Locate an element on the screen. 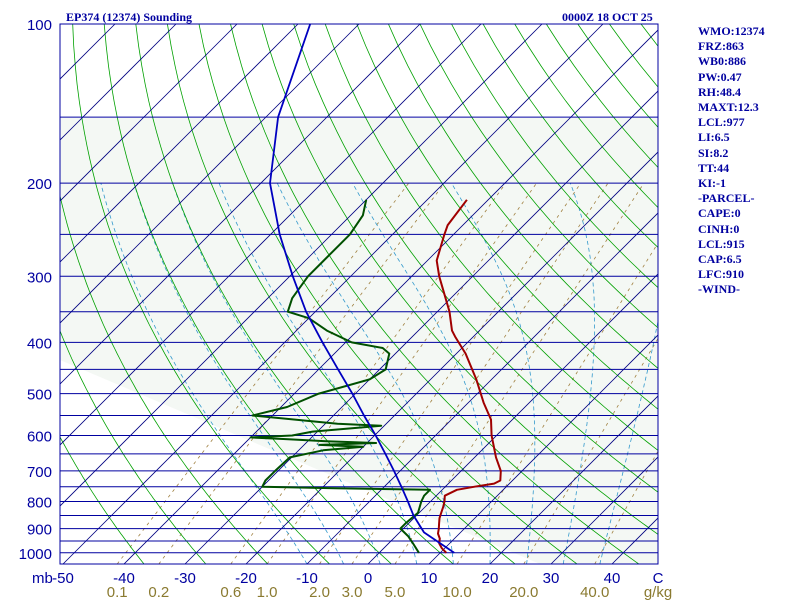 This screenshot has height=600, width=800. dewpoint-trace is located at coordinates (340, 376).